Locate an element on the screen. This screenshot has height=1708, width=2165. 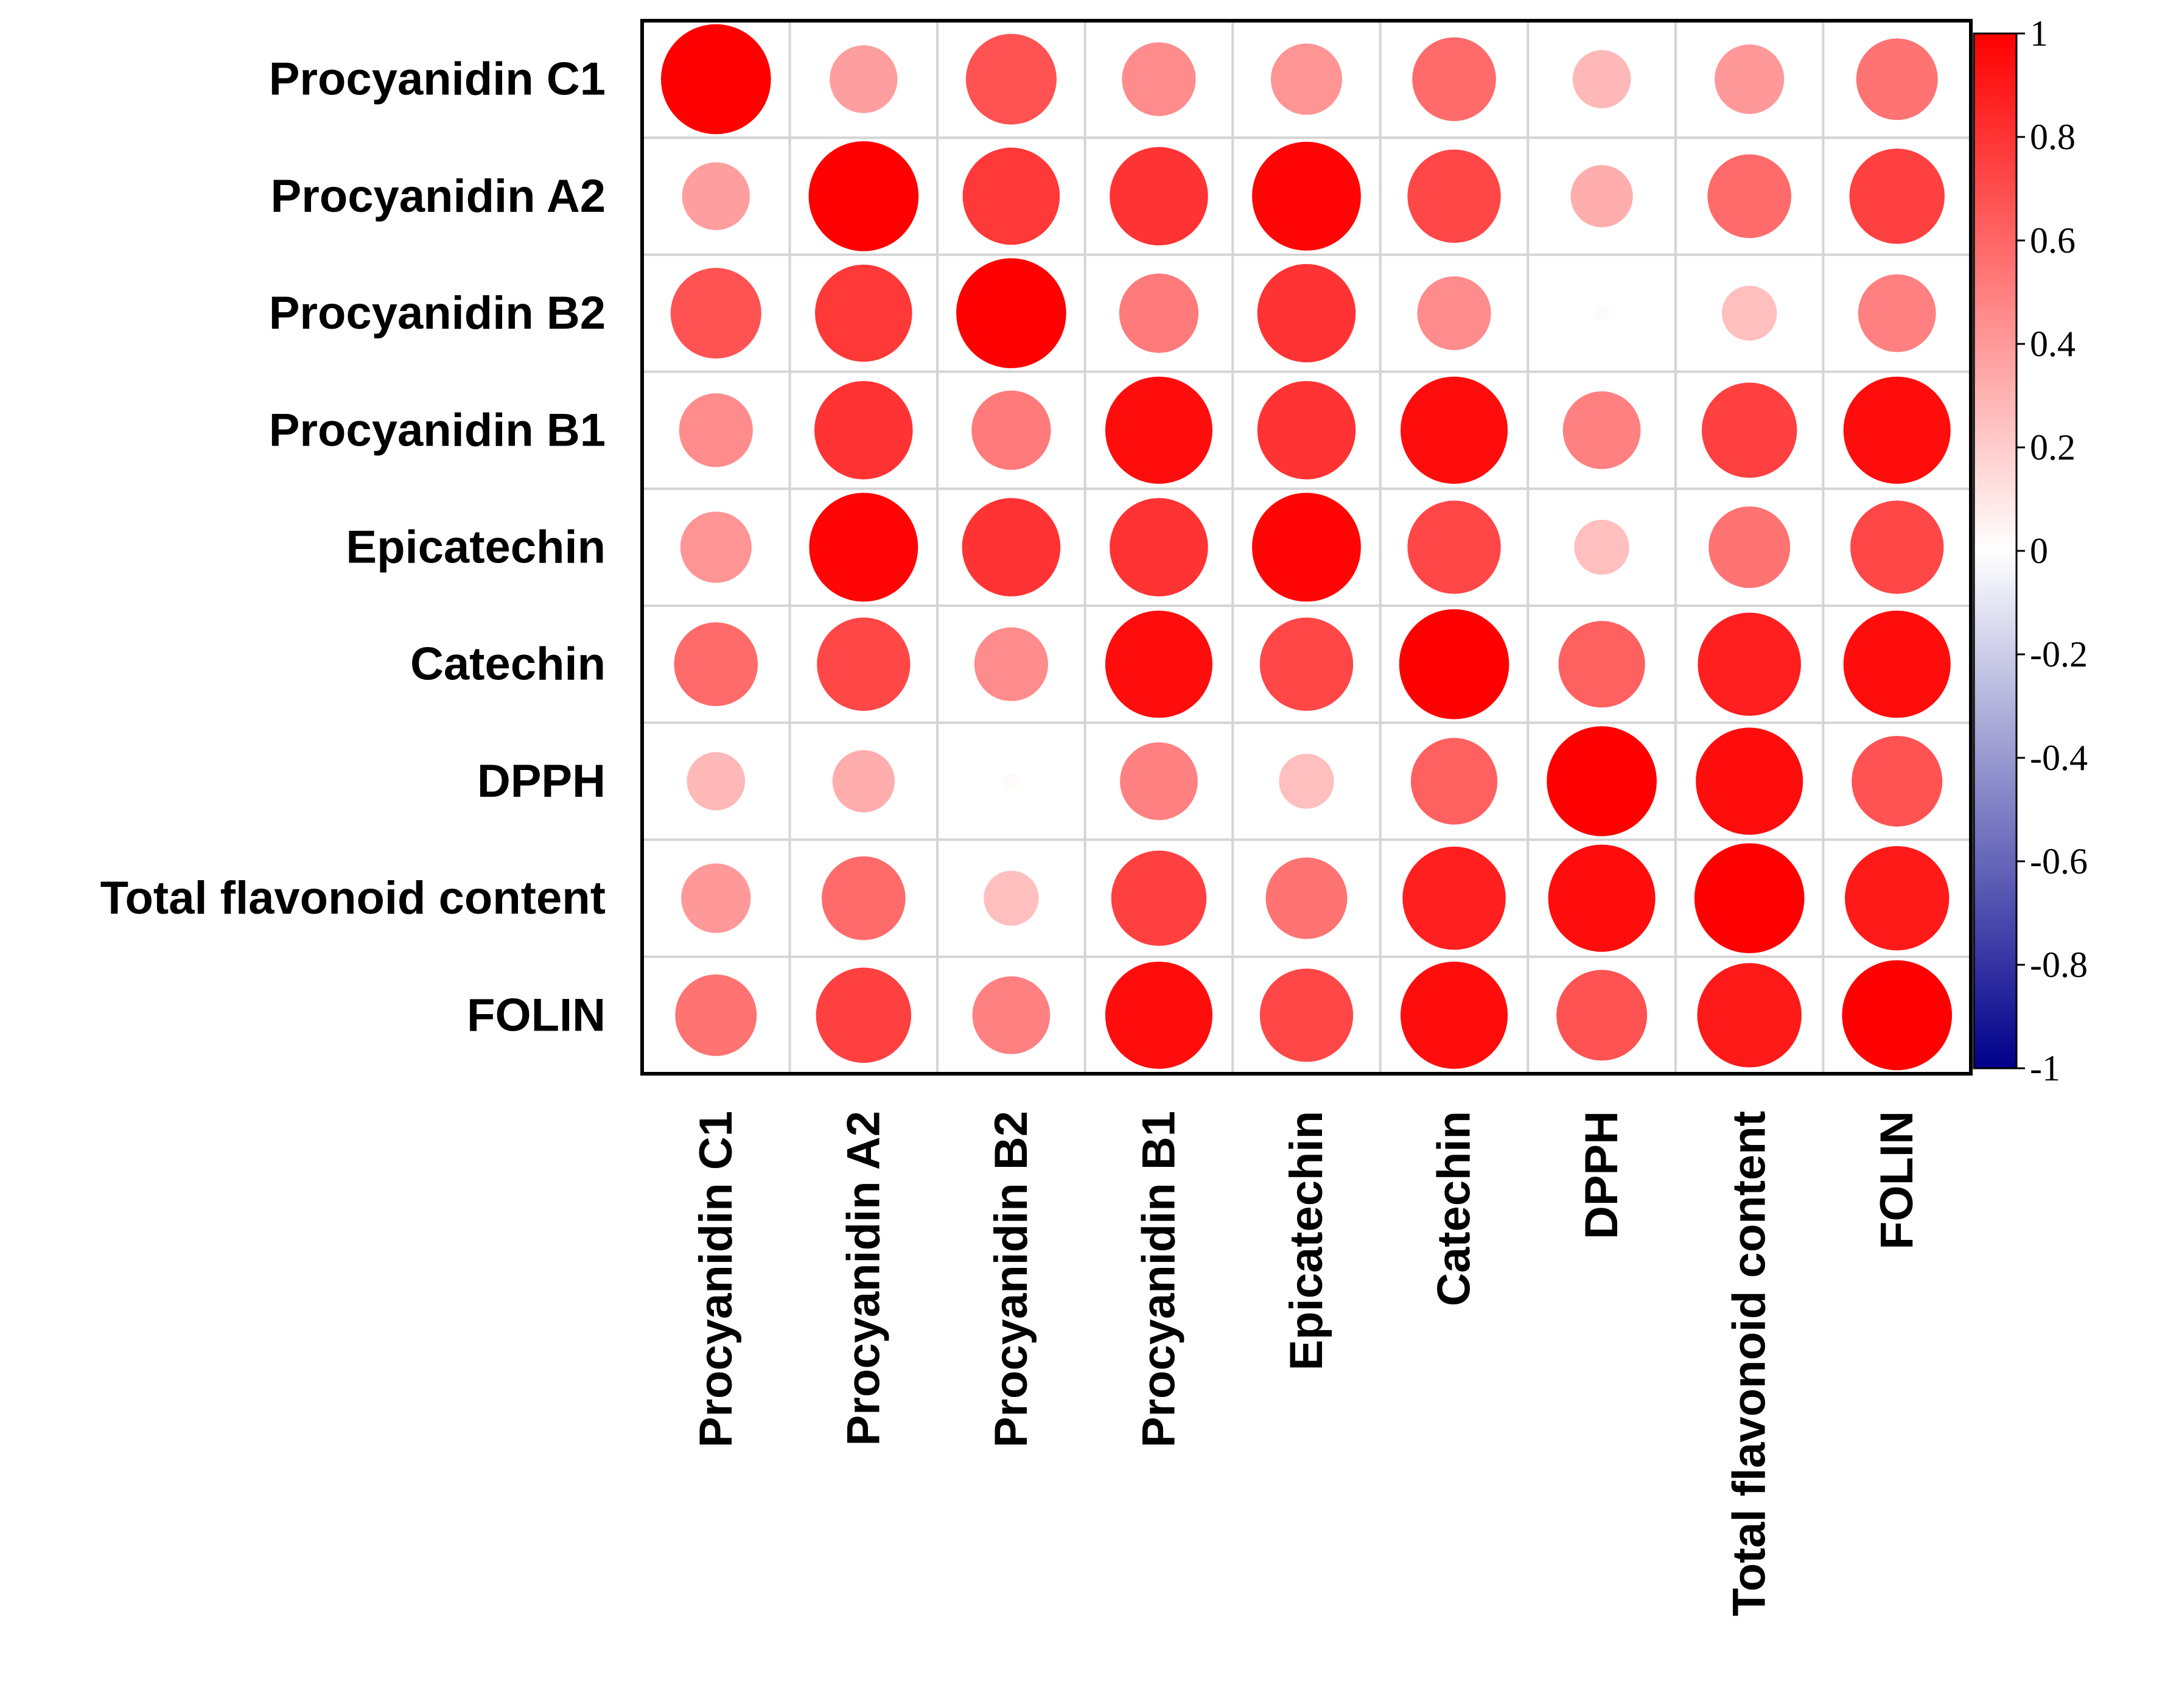
row-label: Total flavonoid content is located at coordinates (353, 898).